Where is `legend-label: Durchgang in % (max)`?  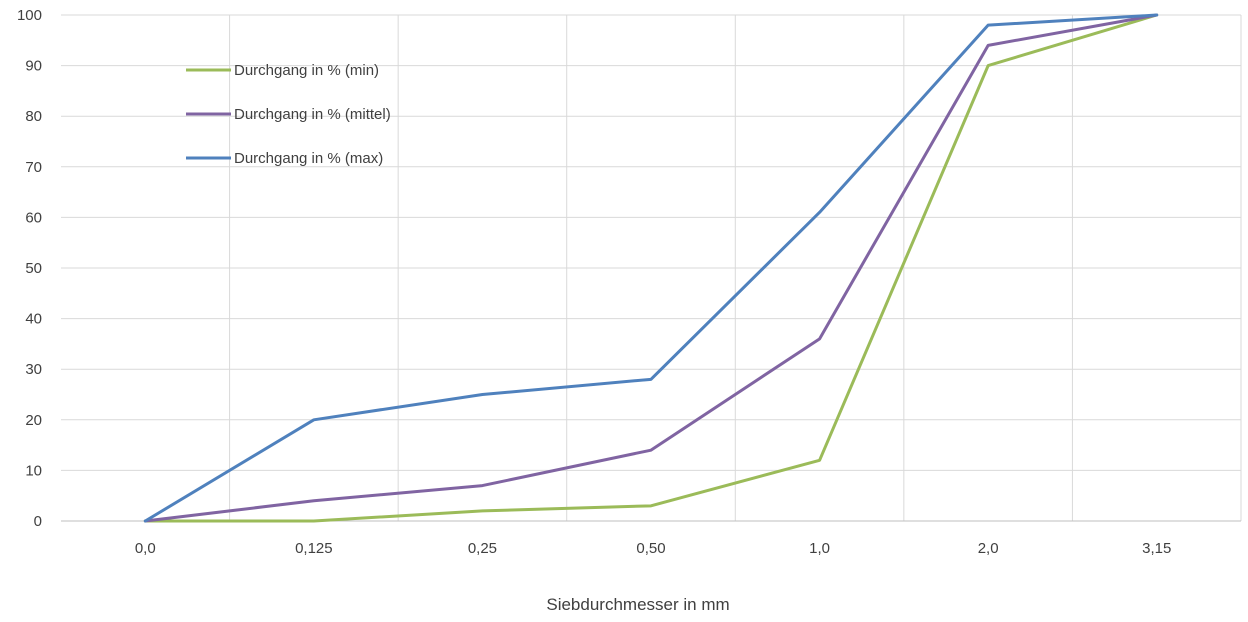
legend-label: Durchgang in % (max) is located at coordinates (308, 158).